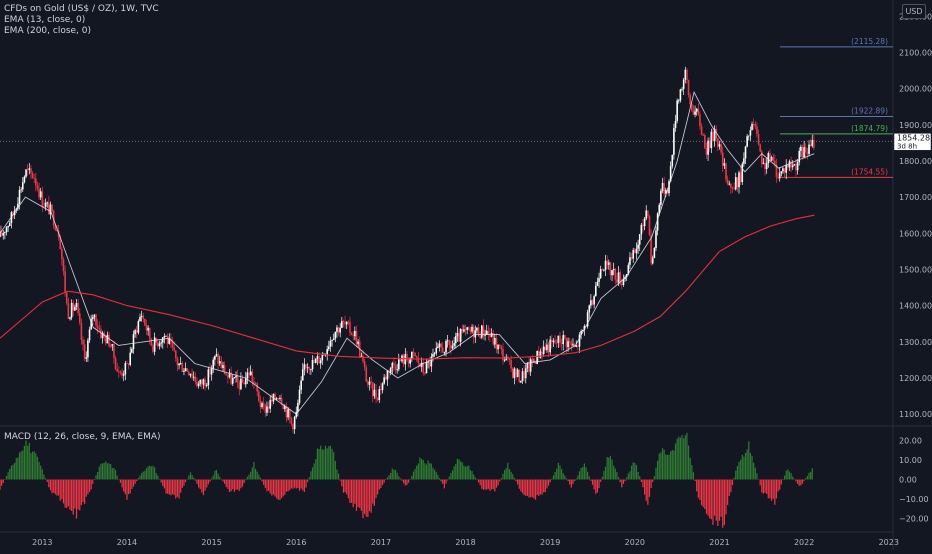  What do you see at coordinates (915, 89) in the screenshot?
I see `price-tick-label: 2000.00` at bounding box center [915, 89].